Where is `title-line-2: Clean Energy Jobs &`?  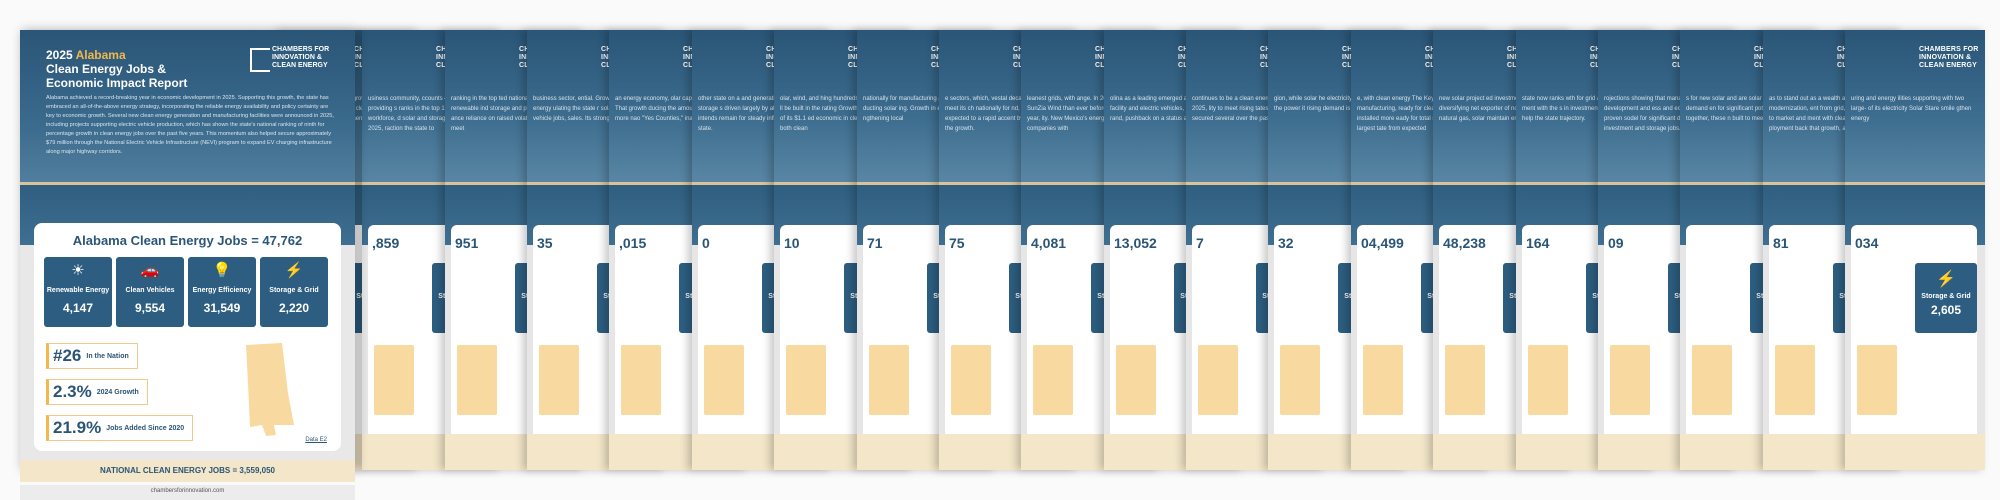
title-line-2: Clean Energy Jobs & is located at coordinates (106, 69).